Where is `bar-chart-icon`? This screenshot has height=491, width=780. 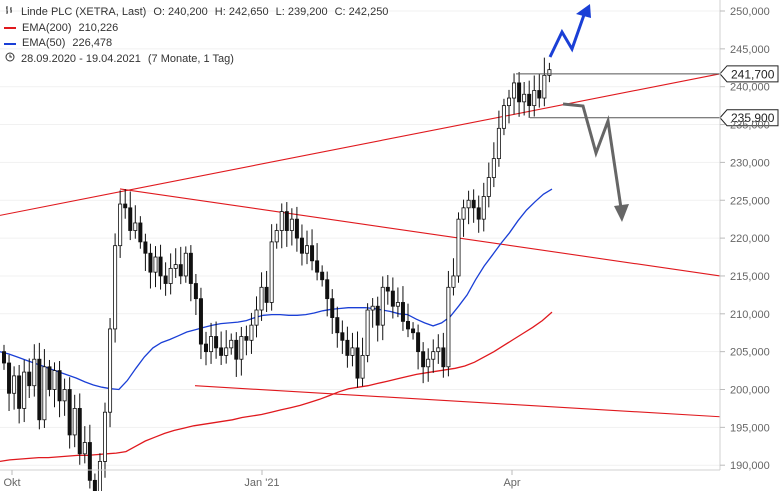
bar-chart-icon is located at coordinates (10, 13).